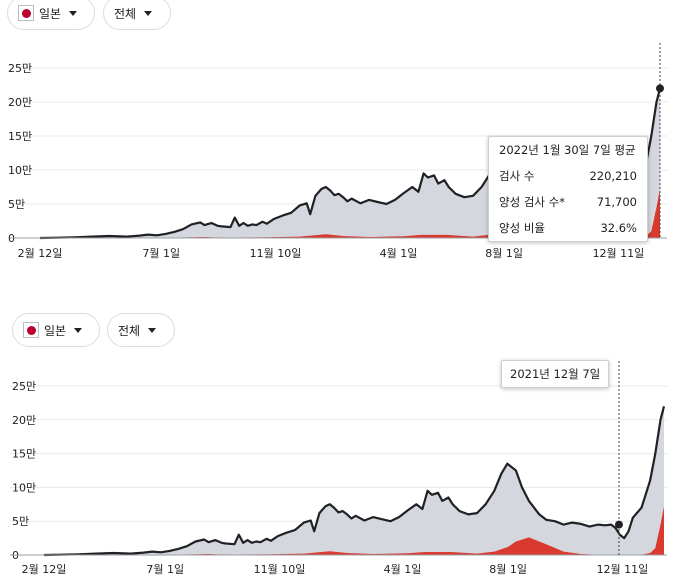 This screenshot has height=581, width=677. I want to click on tooltip-row: 검사 수 220,210, so click(568, 176).